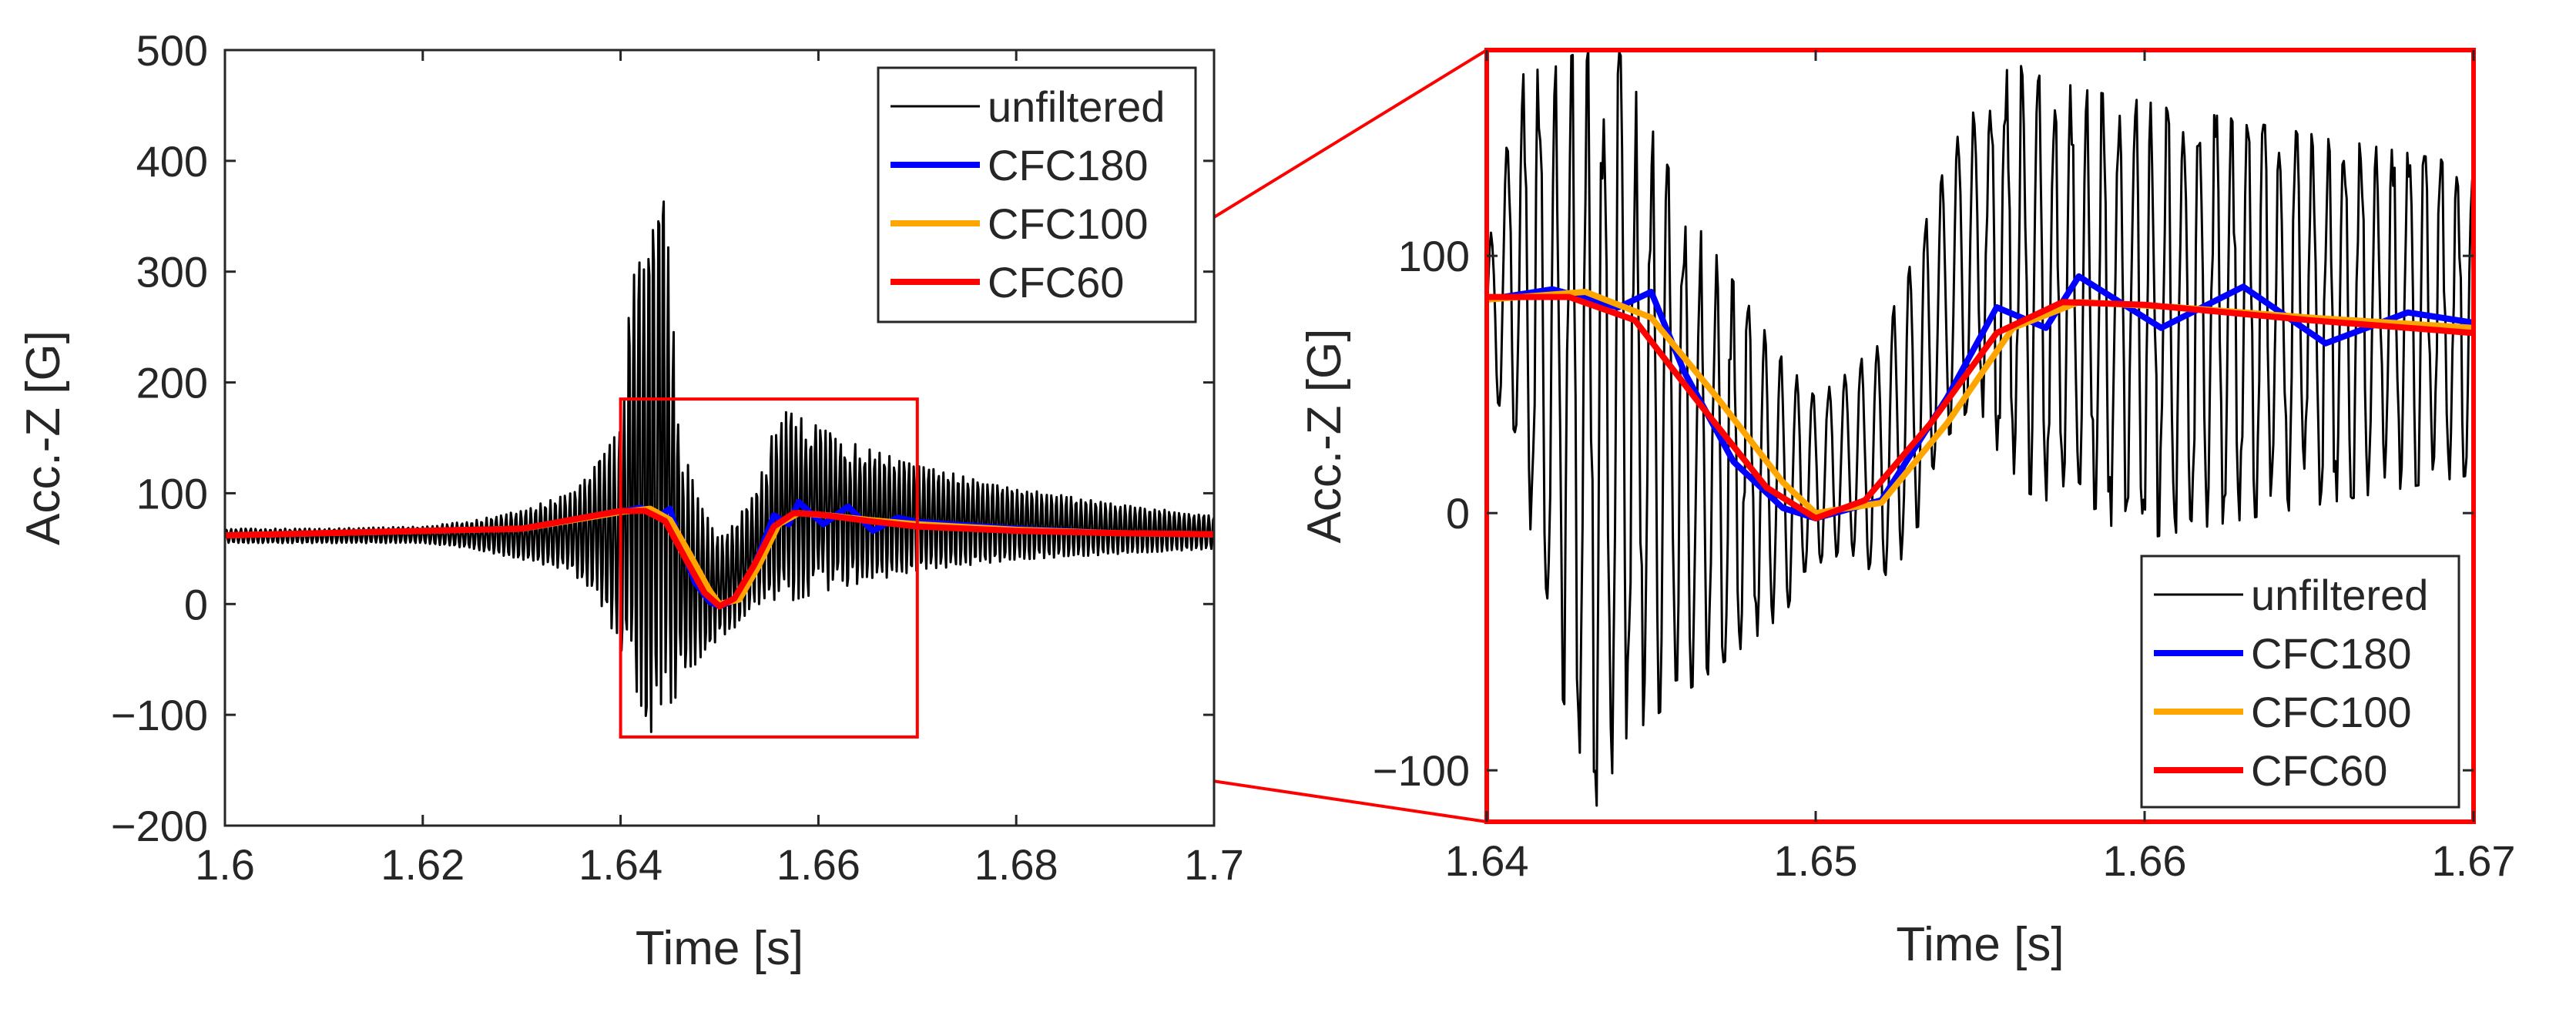 The image size is (2576, 1012). What do you see at coordinates (1816, 860) in the screenshot?
I see `x-tick-label: 1.65` at bounding box center [1816, 860].